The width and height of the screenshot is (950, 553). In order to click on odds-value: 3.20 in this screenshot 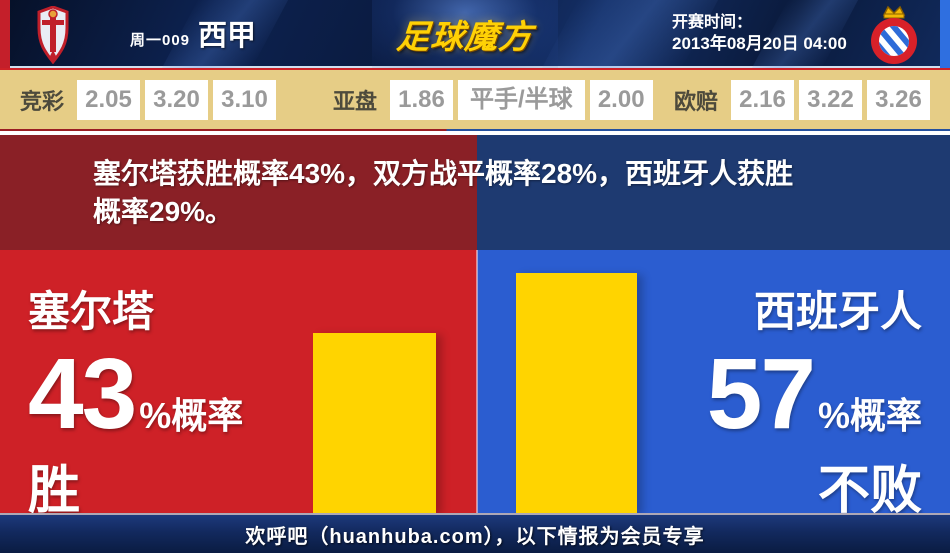, I will do `click(177, 99)`.